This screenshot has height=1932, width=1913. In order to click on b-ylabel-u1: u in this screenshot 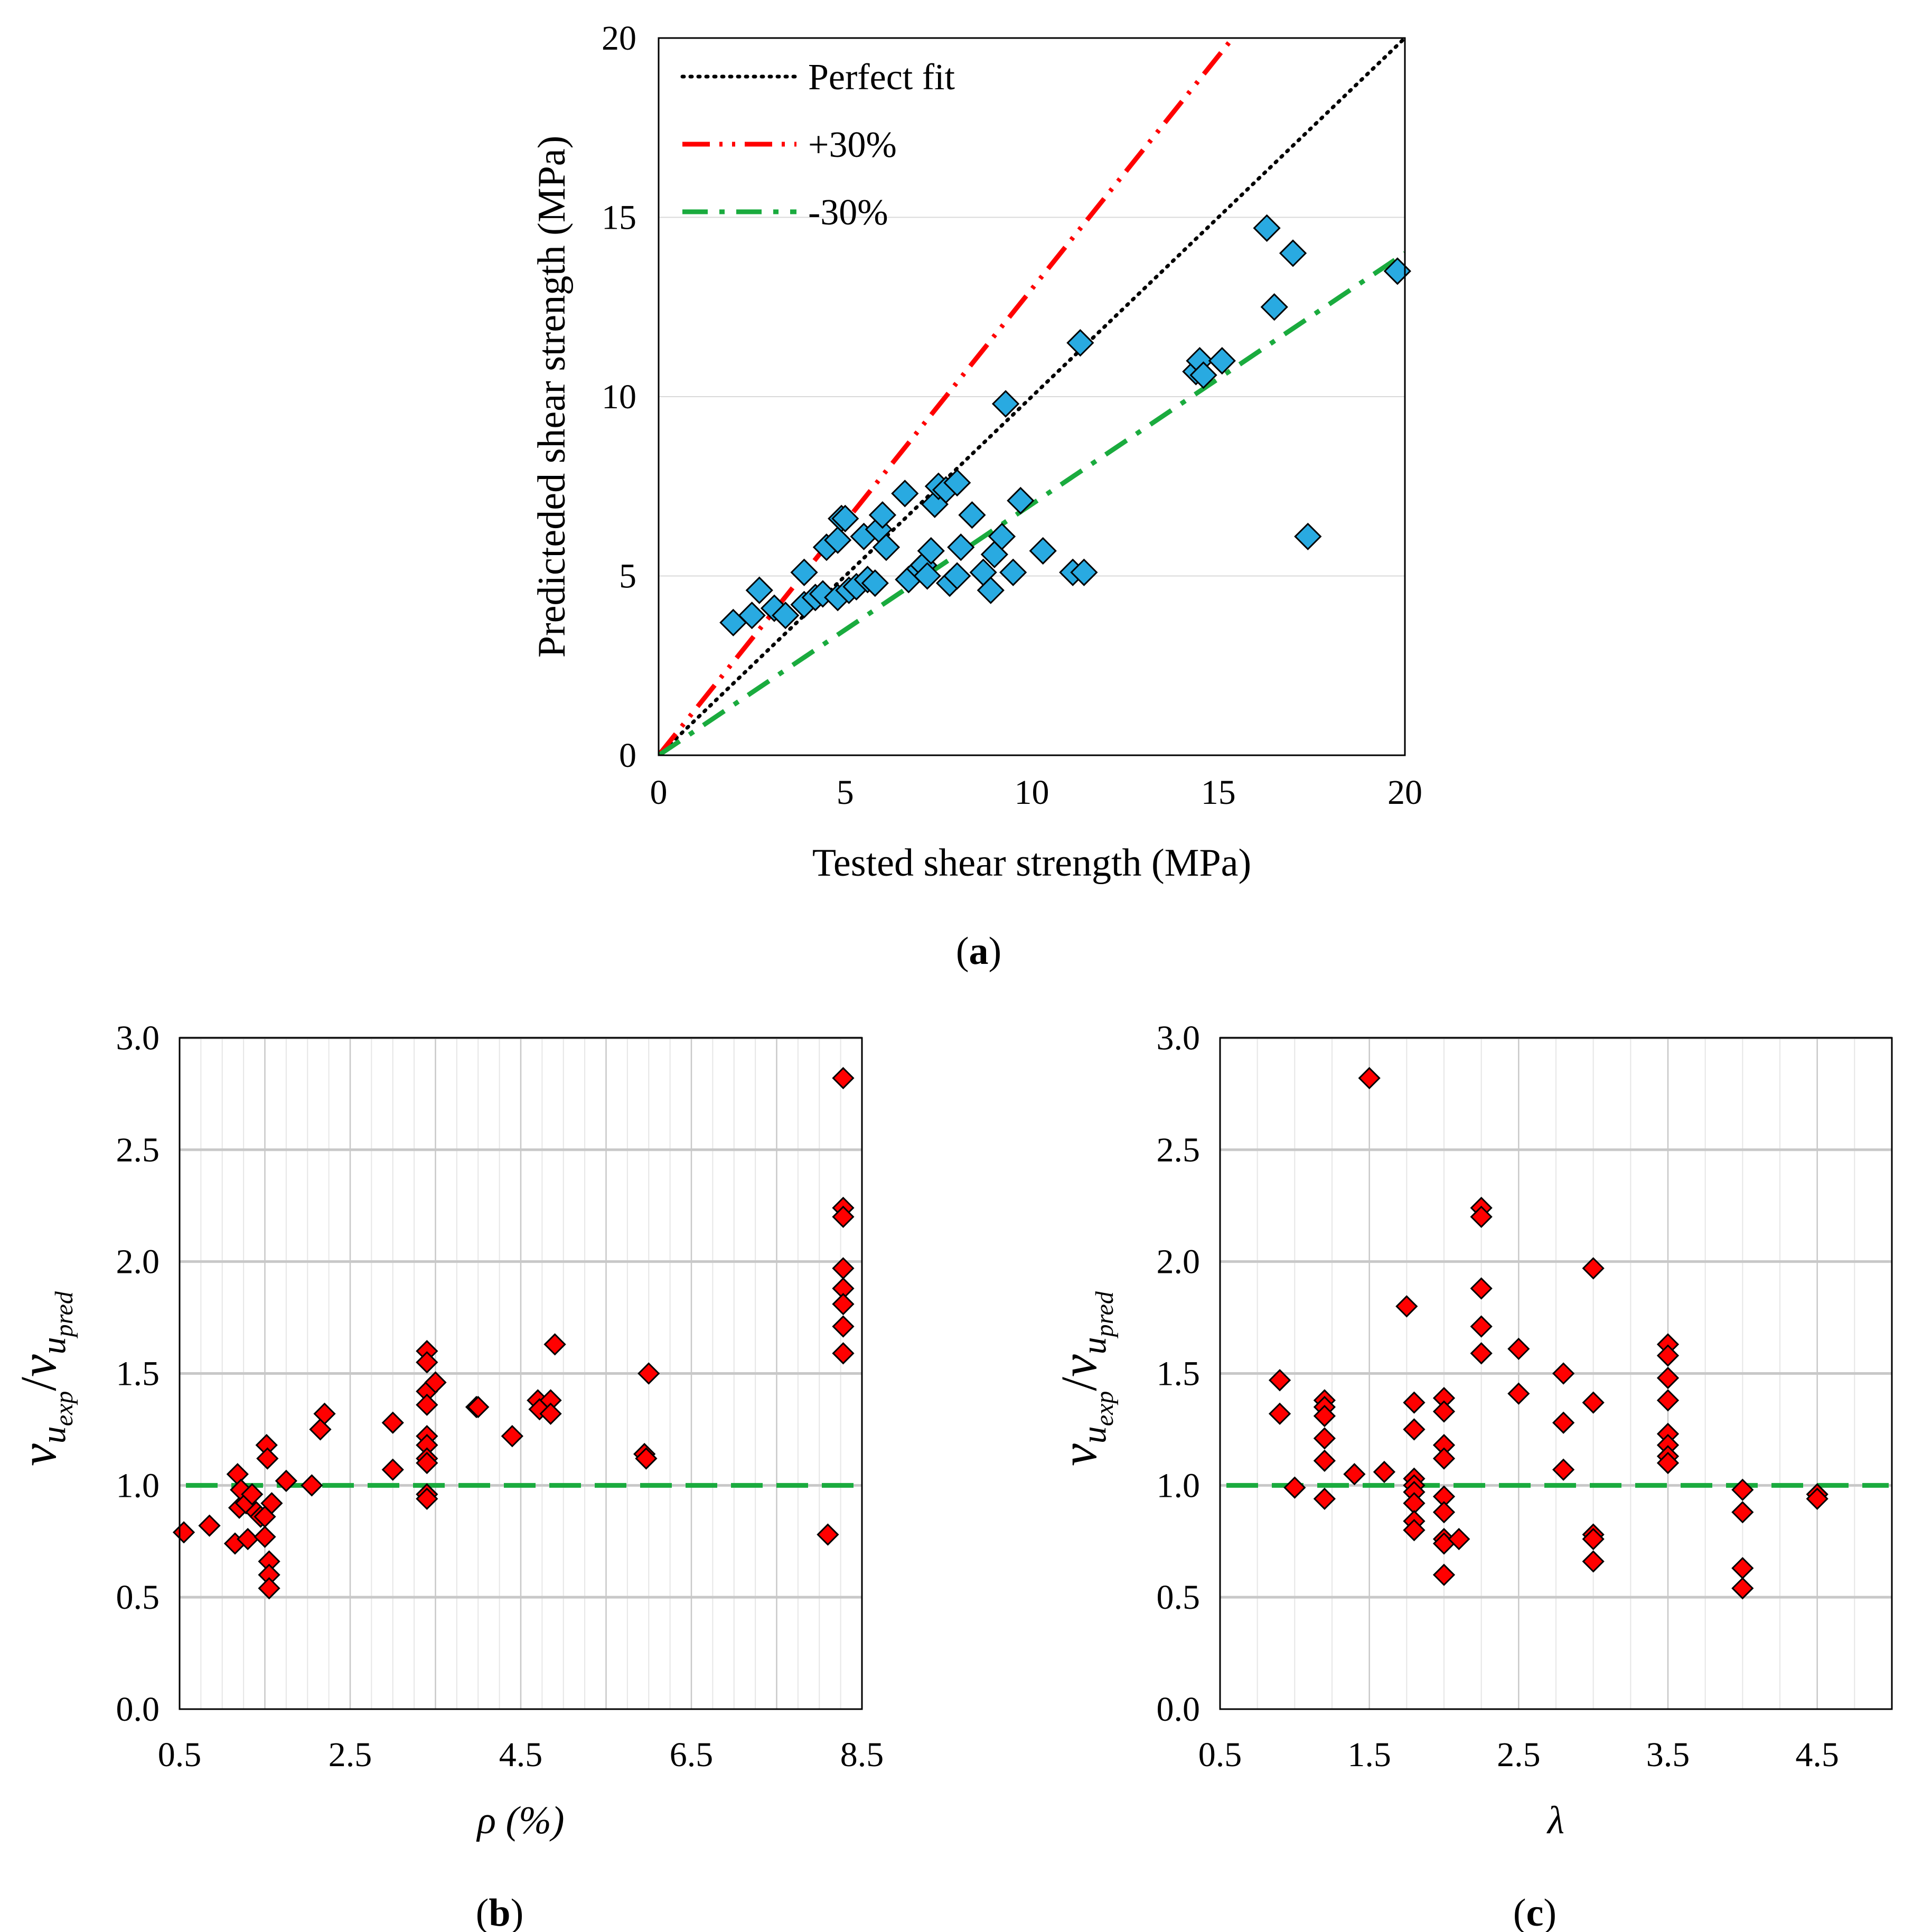, I will do `click(53, 1434)`.